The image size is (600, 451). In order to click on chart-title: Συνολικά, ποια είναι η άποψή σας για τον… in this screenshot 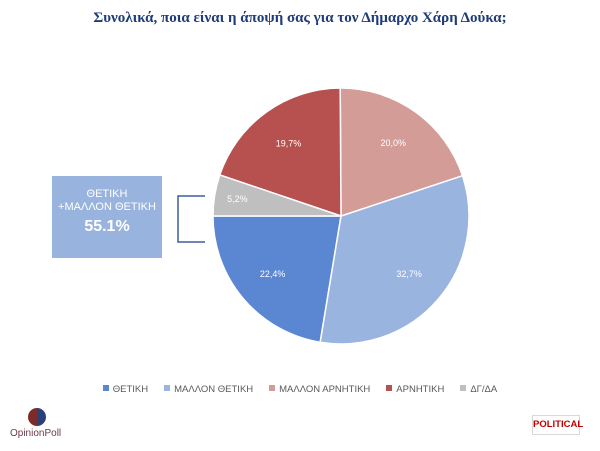, I will do `click(300, 18)`.